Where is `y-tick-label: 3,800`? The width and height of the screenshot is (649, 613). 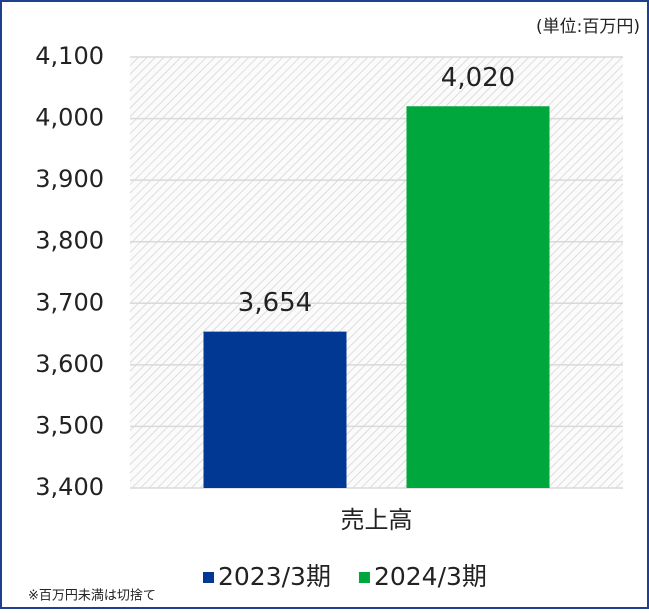 y-tick-label: 3,800 is located at coordinates (69, 241).